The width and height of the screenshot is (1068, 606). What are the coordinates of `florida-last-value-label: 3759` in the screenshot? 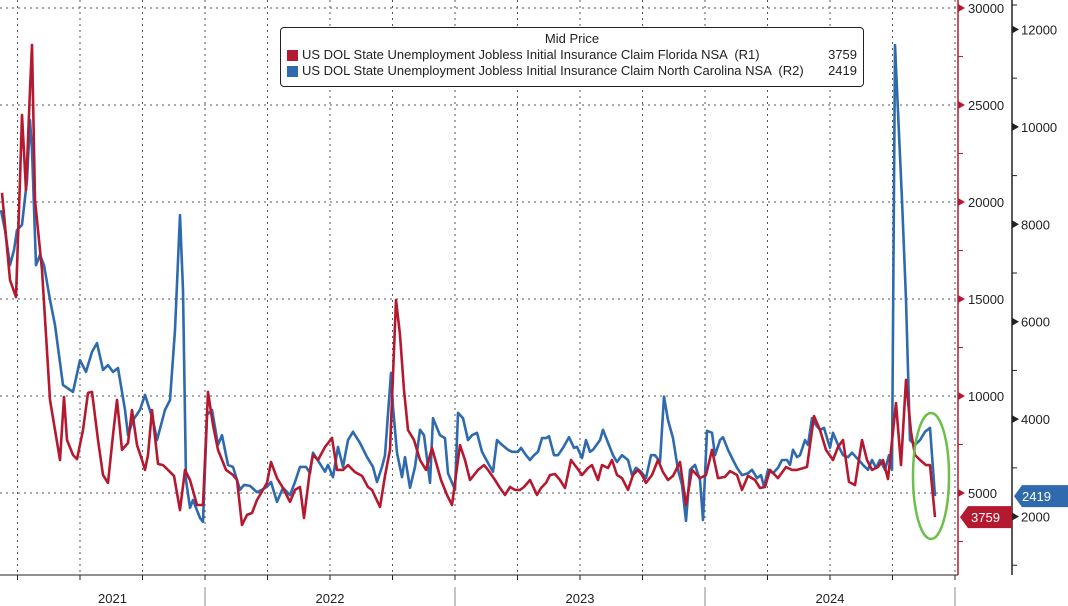 It's located at (985, 517).